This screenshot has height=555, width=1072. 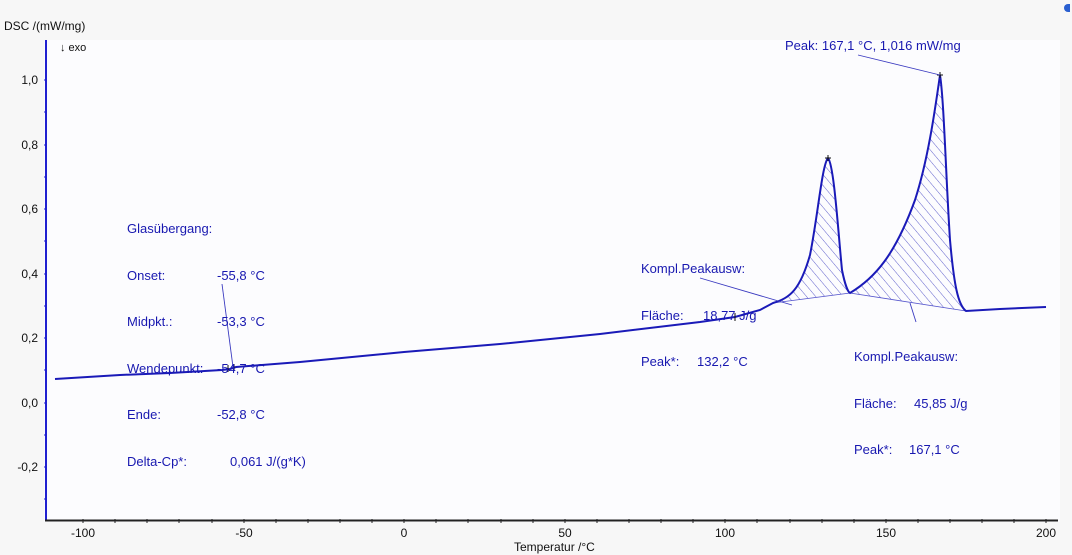 I want to click on annotation-value: 18,77 J/g, so click(x=730, y=315).